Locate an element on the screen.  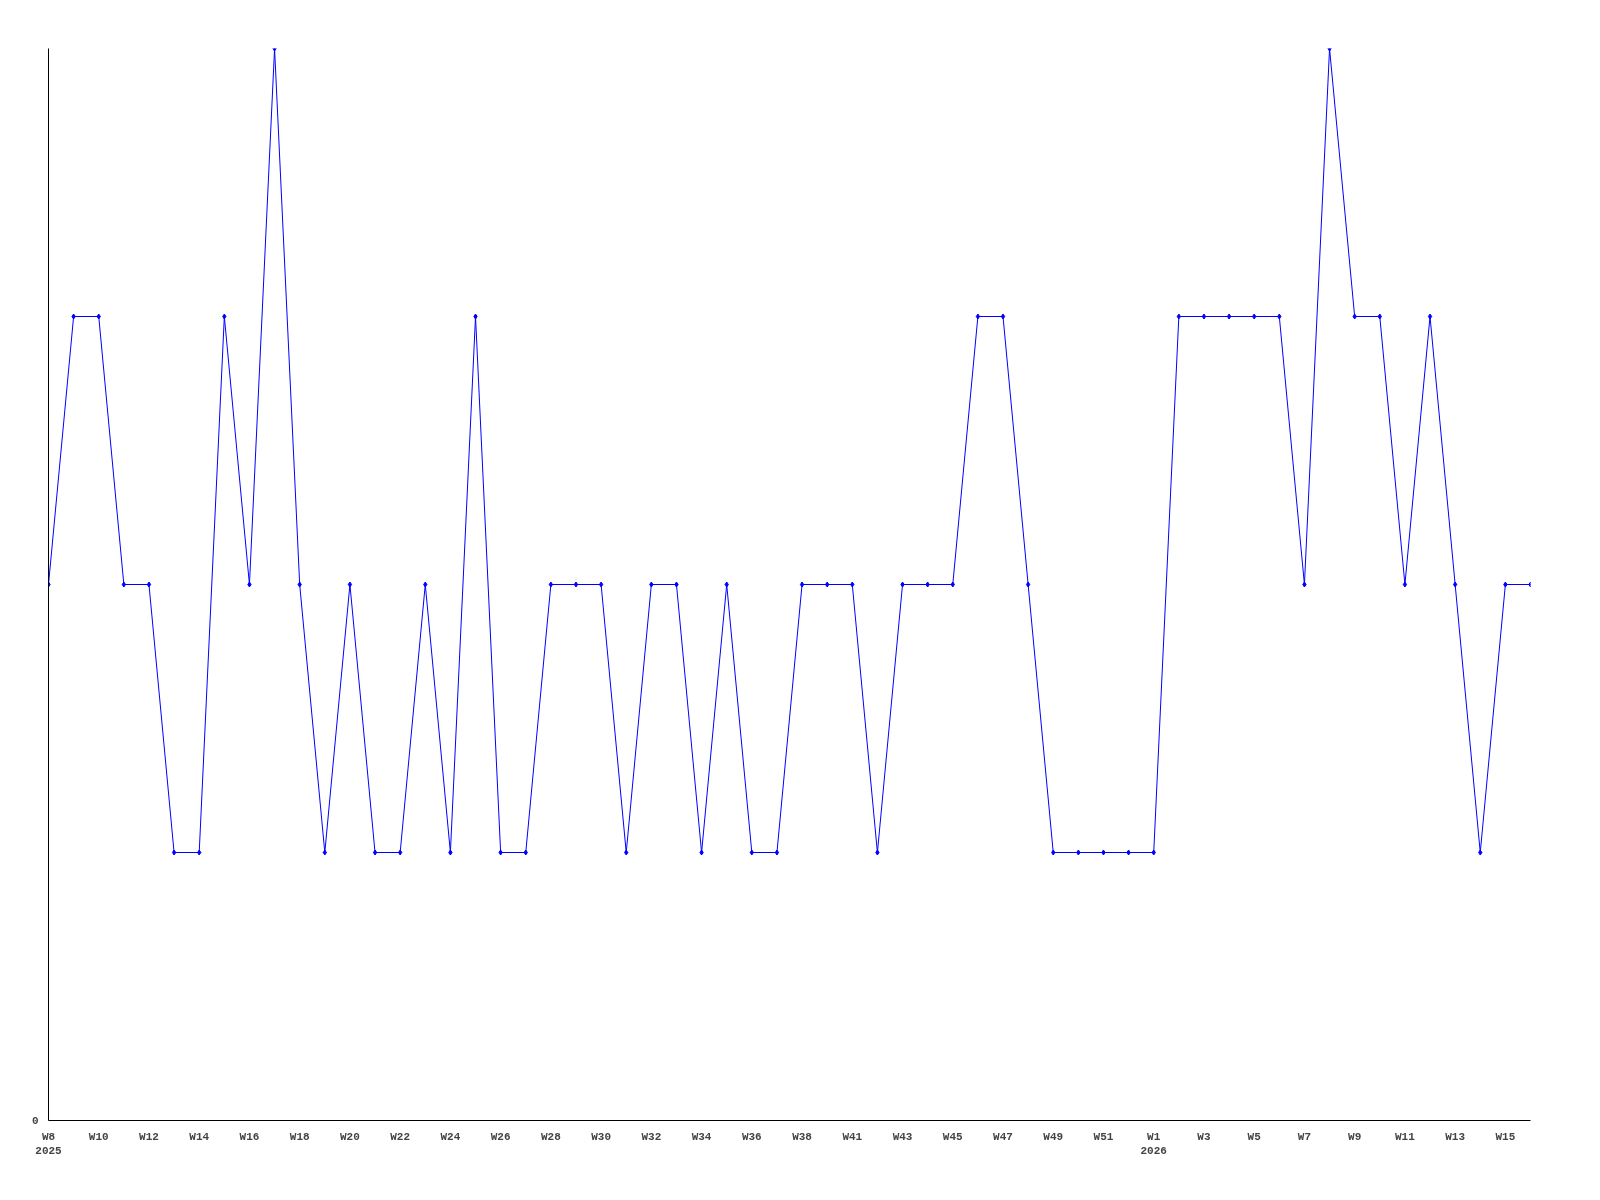
x-tick-label: W43 is located at coordinates (902, 1136).